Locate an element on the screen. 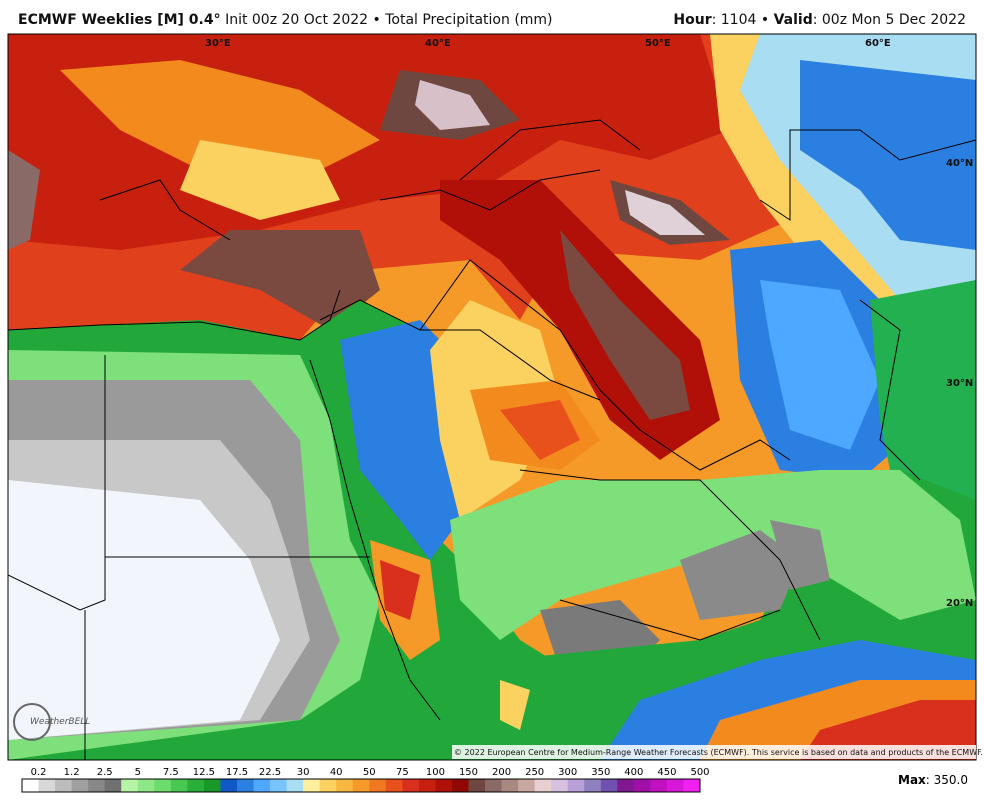  legend-label: 40 is located at coordinates (336, 772).